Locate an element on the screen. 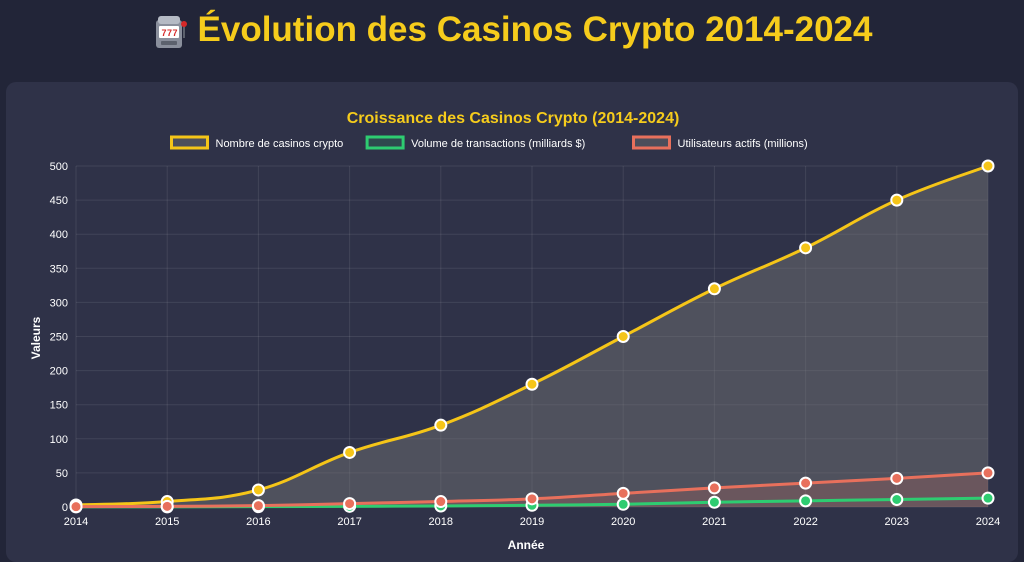  x-axis-label: Année is located at coordinates (526, 545).